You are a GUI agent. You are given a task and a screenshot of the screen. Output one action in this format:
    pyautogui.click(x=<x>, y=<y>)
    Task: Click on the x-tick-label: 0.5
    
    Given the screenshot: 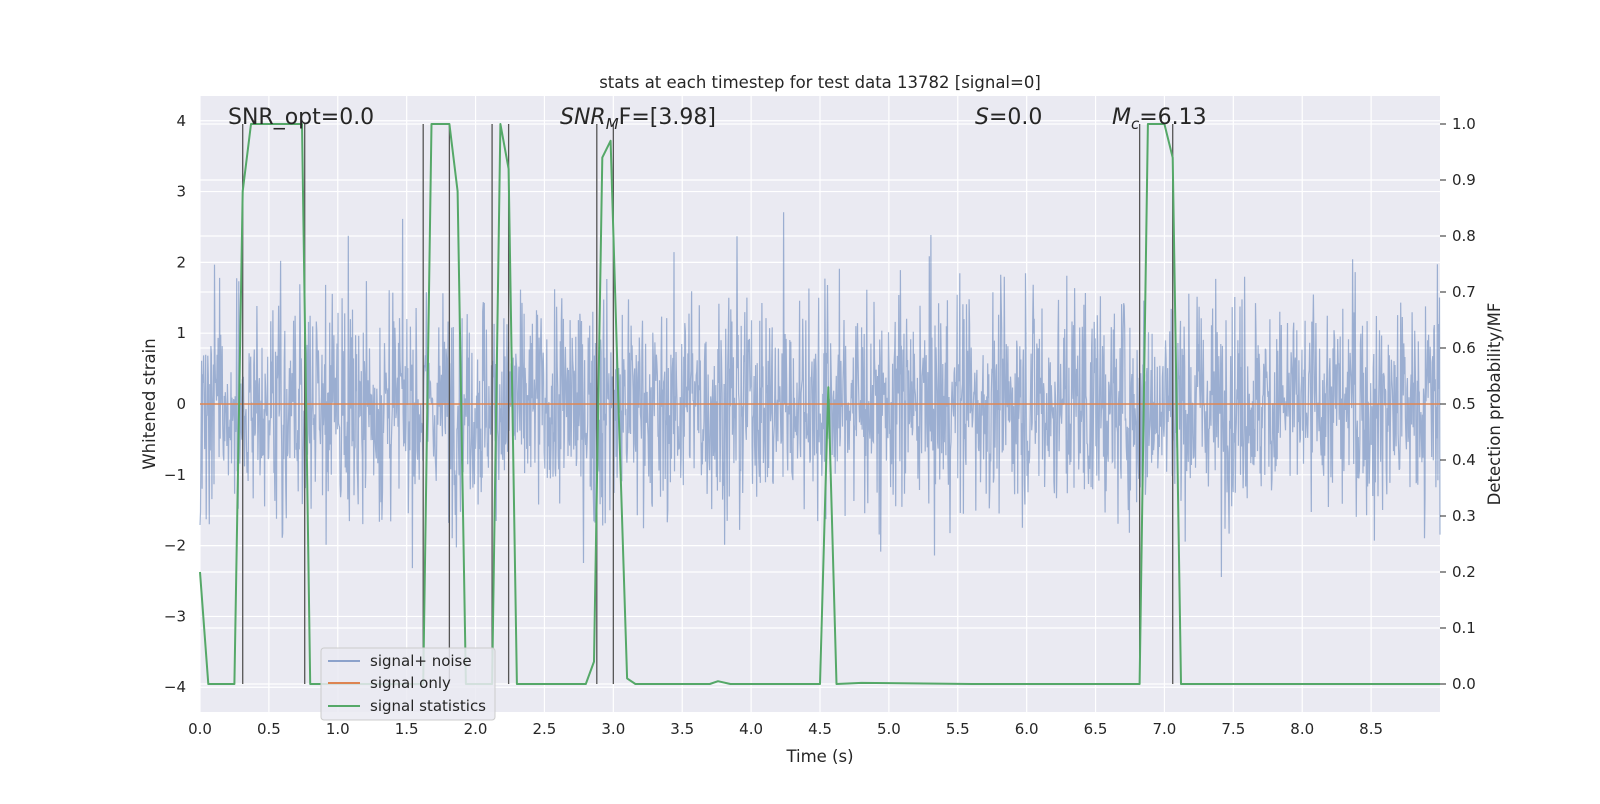 What is the action you would take?
    pyautogui.click(x=269, y=729)
    